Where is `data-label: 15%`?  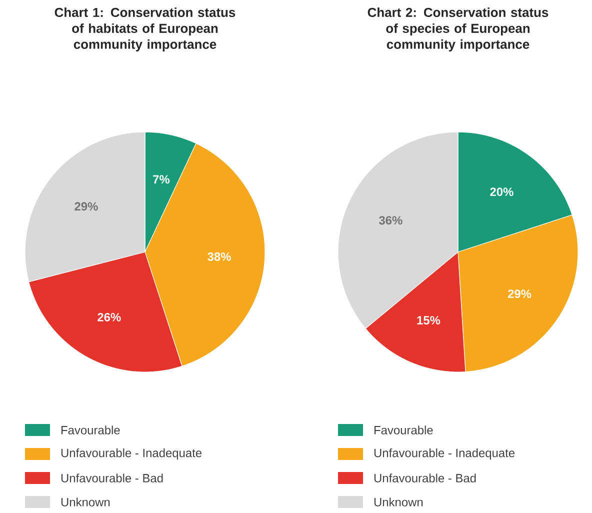 data-label: 15% is located at coordinates (428, 320).